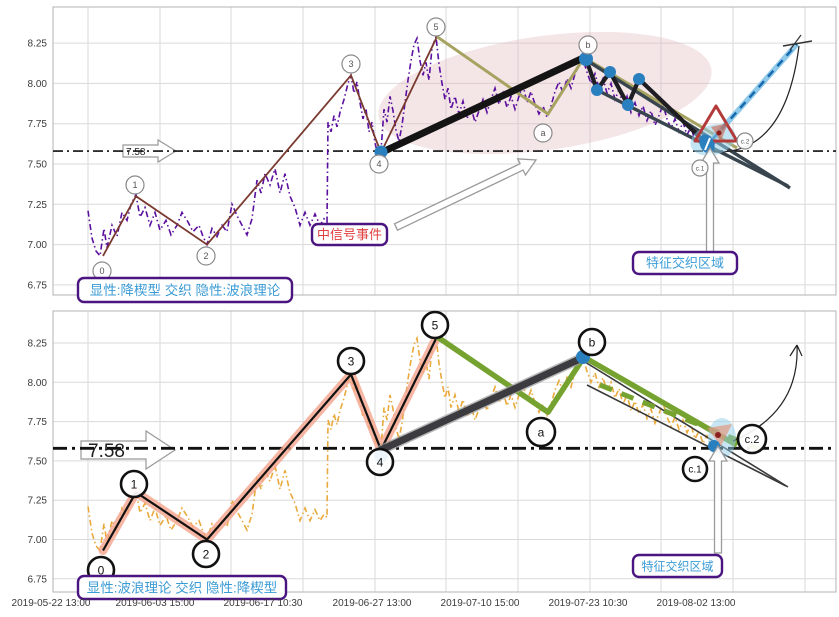 This screenshot has height=617, width=839. Describe the element at coordinates (51, 603) in the screenshot. I see `x-tick-label: 2019-05-22 13:00` at that location.